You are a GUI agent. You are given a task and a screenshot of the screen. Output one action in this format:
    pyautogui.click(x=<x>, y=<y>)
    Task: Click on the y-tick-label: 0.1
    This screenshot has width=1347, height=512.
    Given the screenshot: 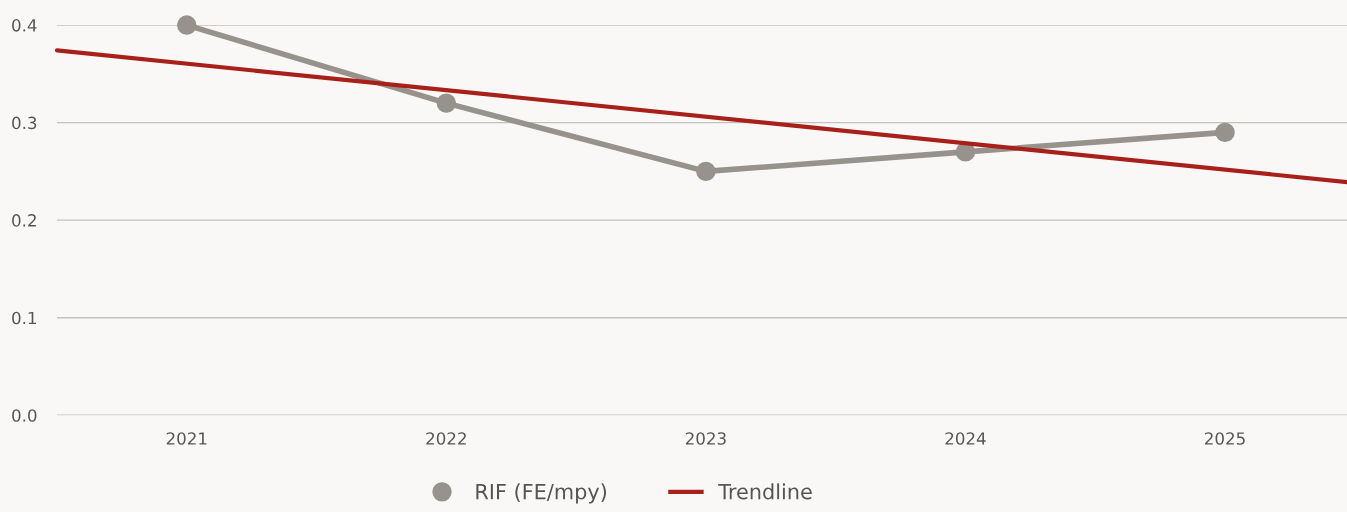 What is the action you would take?
    pyautogui.click(x=24, y=318)
    